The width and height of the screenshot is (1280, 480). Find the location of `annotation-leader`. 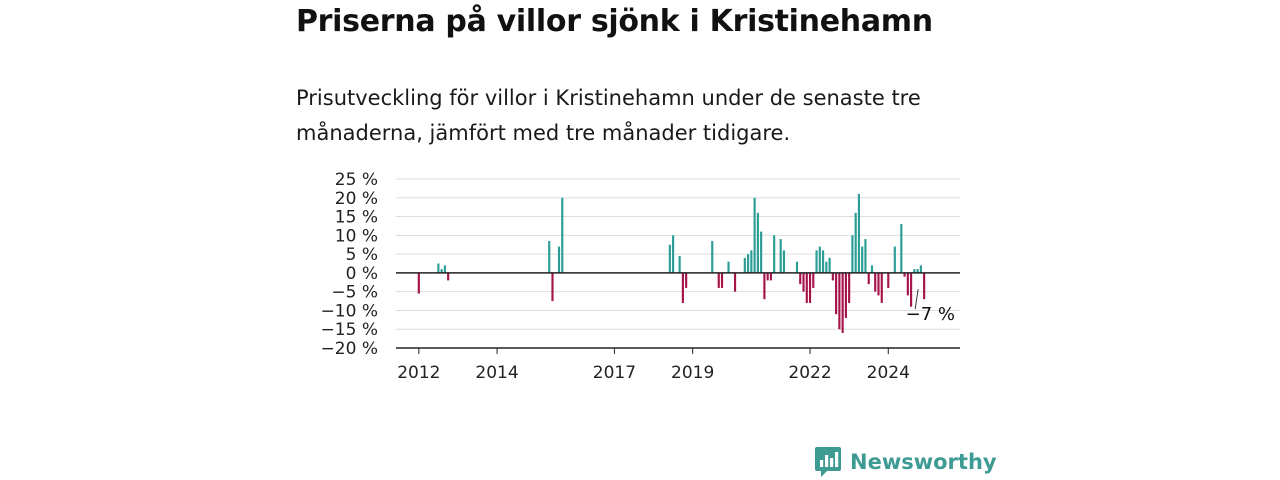

annotation-leader is located at coordinates (916, 299).